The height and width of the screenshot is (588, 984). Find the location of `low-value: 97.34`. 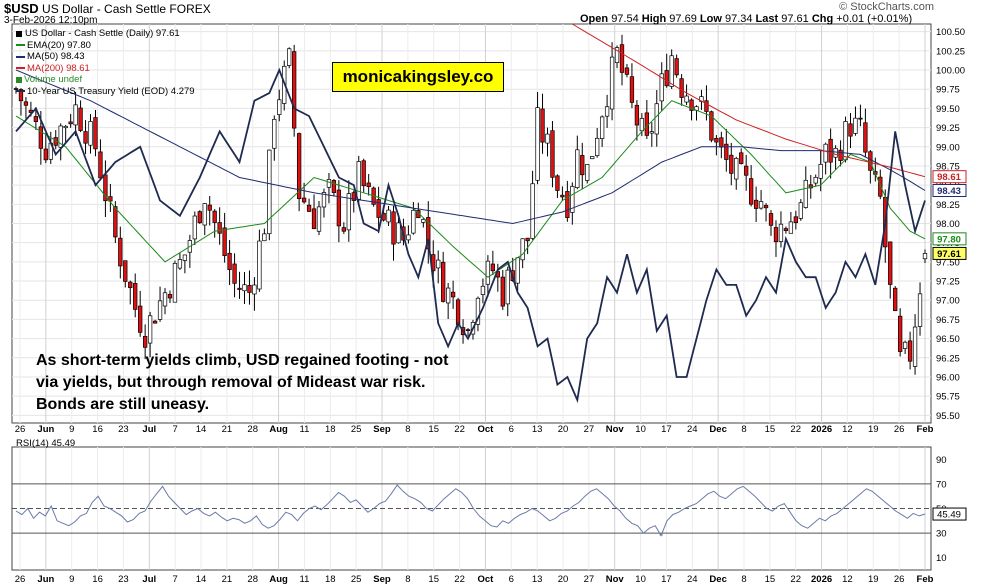

low-value: 97.34 is located at coordinates (738, 19).